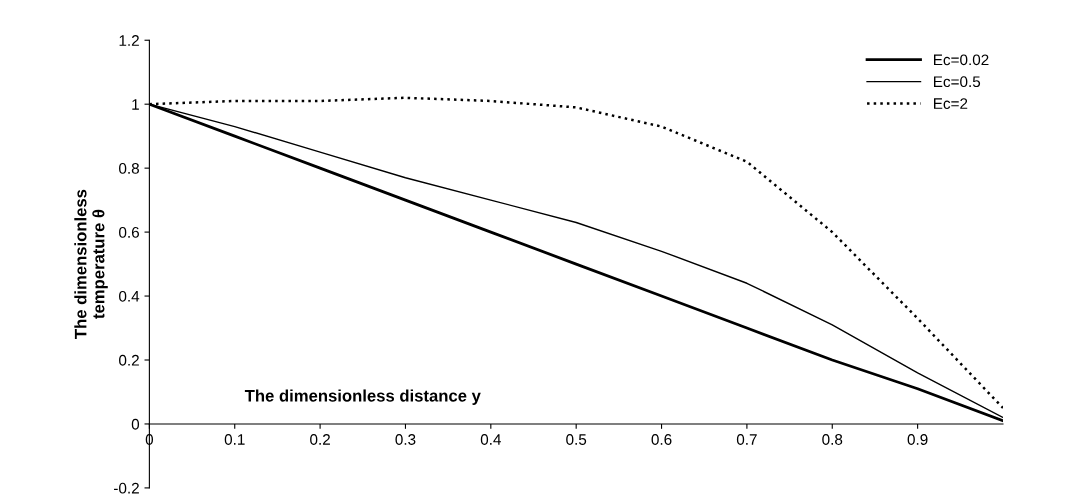 Image resolution: width=1067 pixels, height=503 pixels. What do you see at coordinates (961, 60) in the screenshot?
I see `legend-label: Ec=0.02` at bounding box center [961, 60].